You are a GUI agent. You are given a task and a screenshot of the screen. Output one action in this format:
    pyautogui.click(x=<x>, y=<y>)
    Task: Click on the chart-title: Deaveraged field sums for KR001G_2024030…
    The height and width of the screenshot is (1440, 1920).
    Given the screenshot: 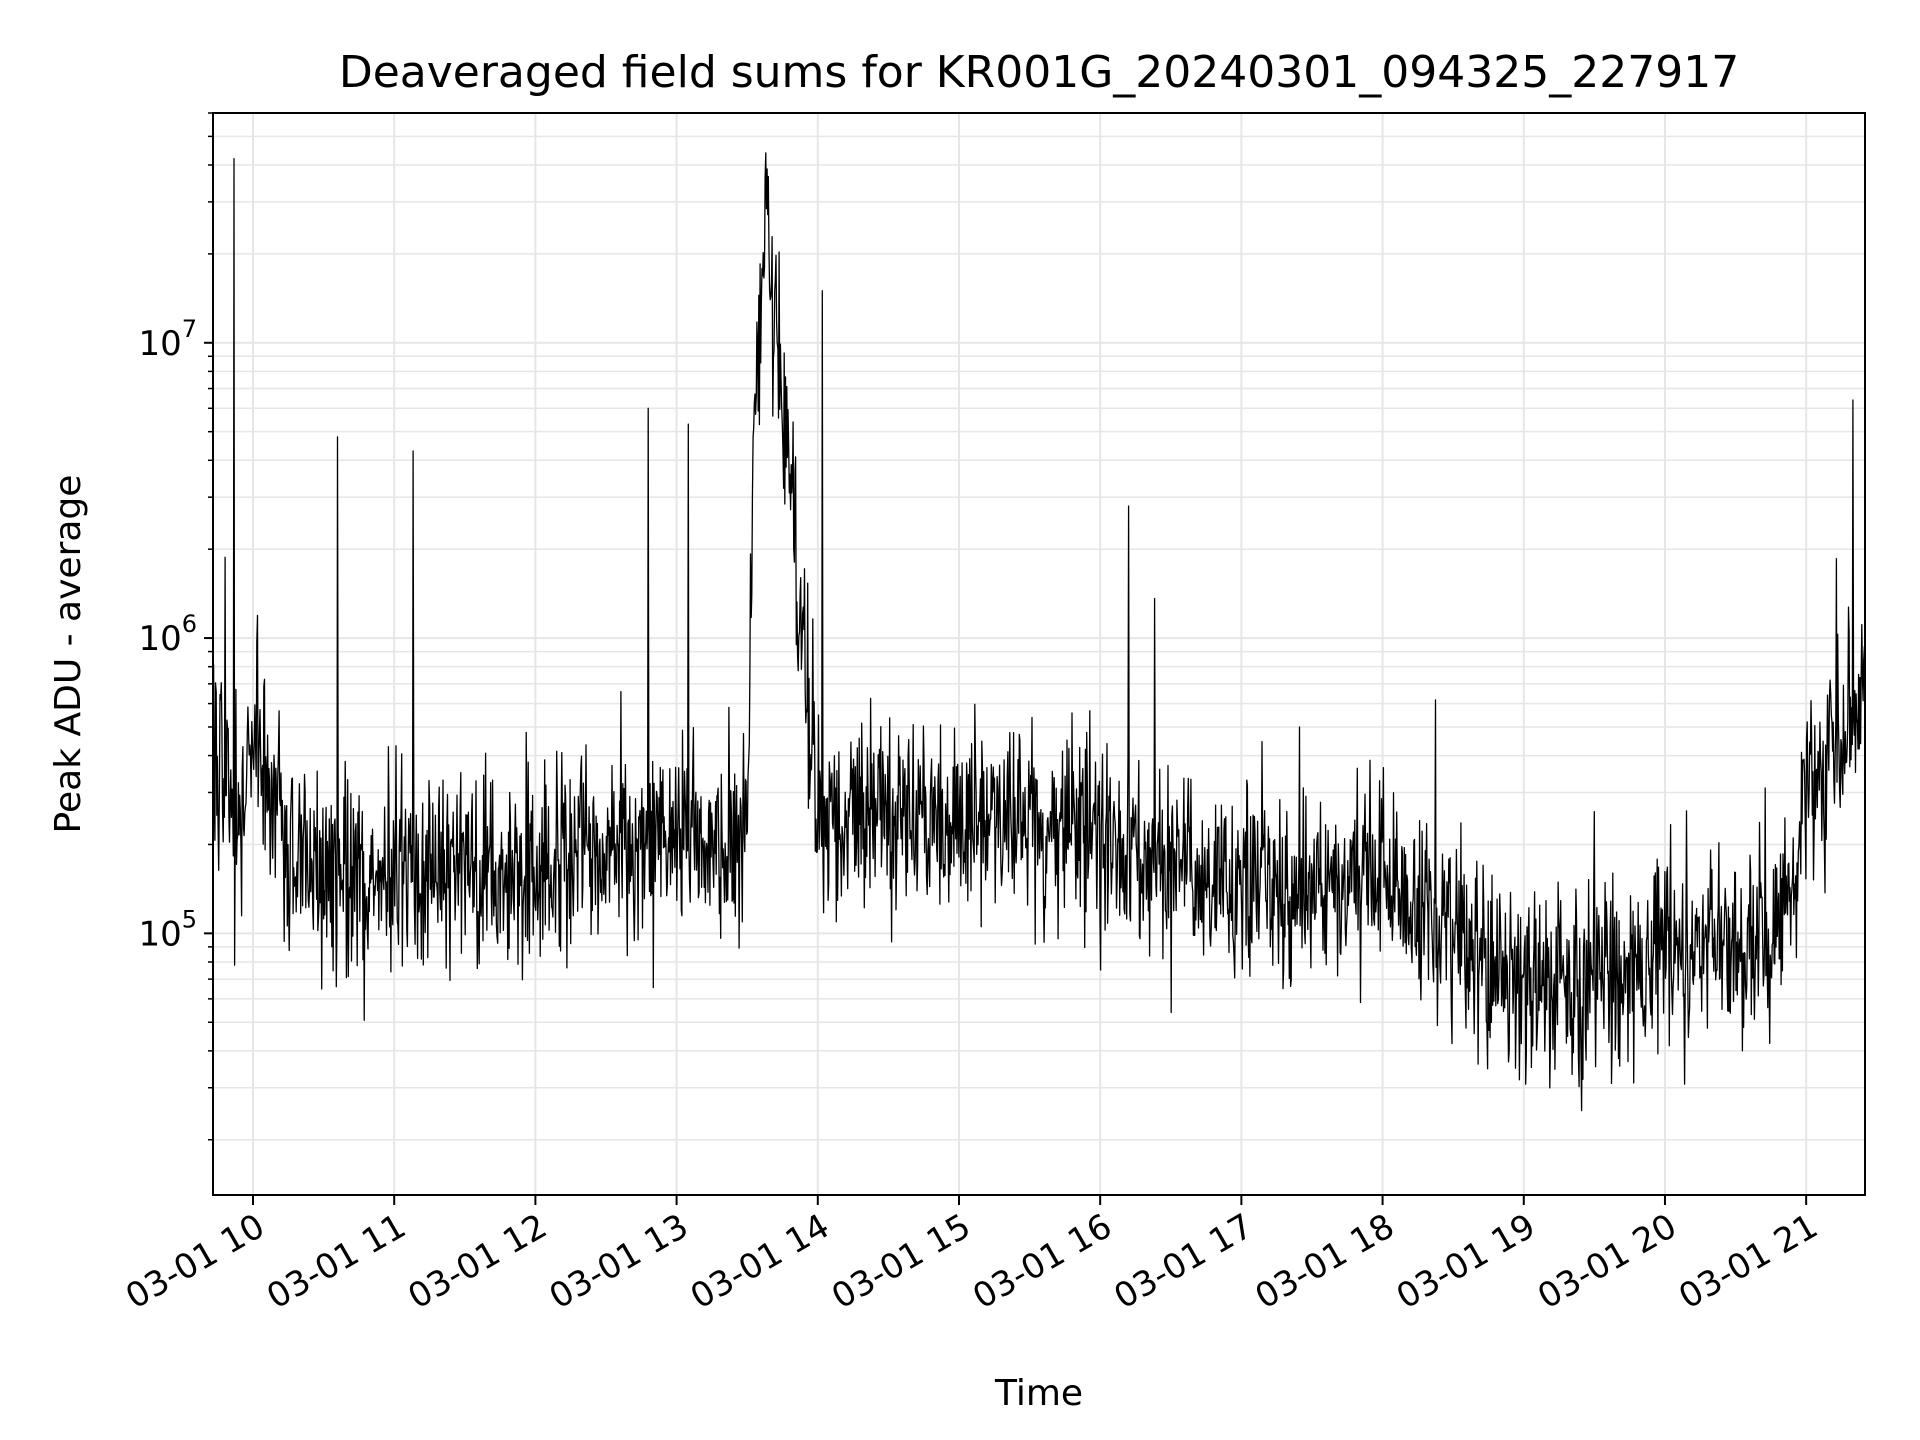 What is the action you would take?
    pyautogui.click(x=1039, y=72)
    